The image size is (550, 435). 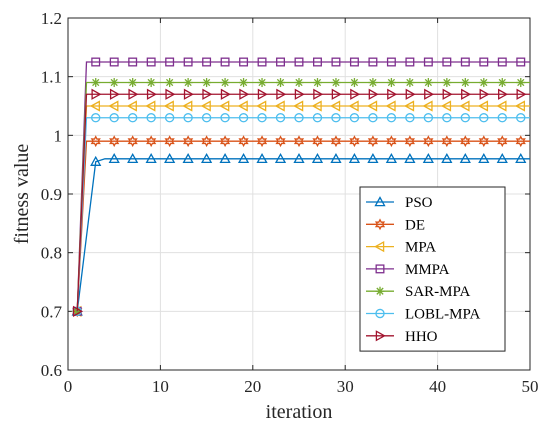 I want to click on legend-label: HHO, so click(x=421, y=337).